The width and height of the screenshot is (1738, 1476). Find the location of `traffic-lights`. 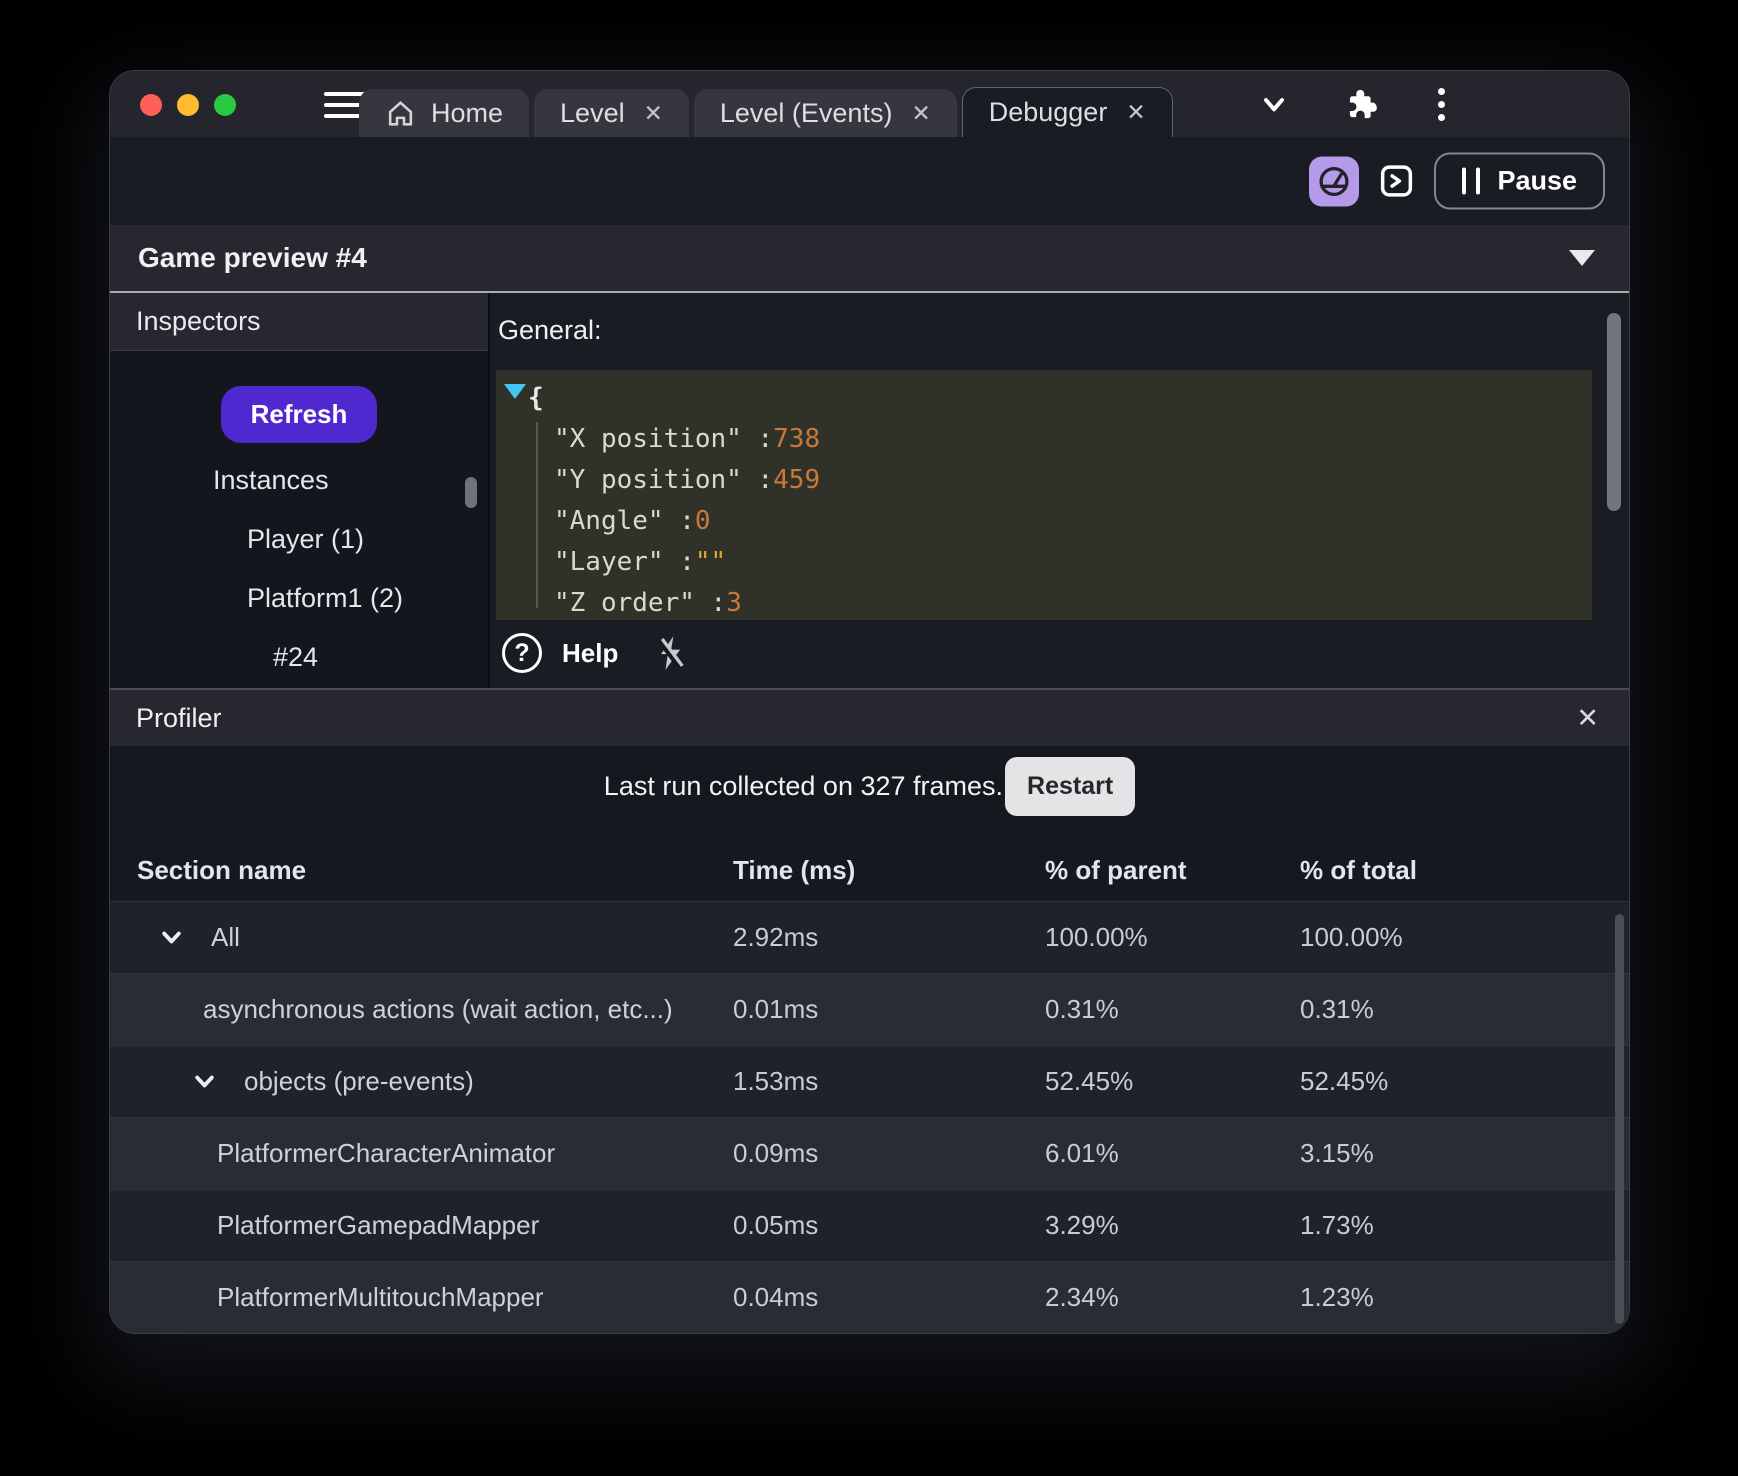

traffic-lights is located at coordinates (188, 105).